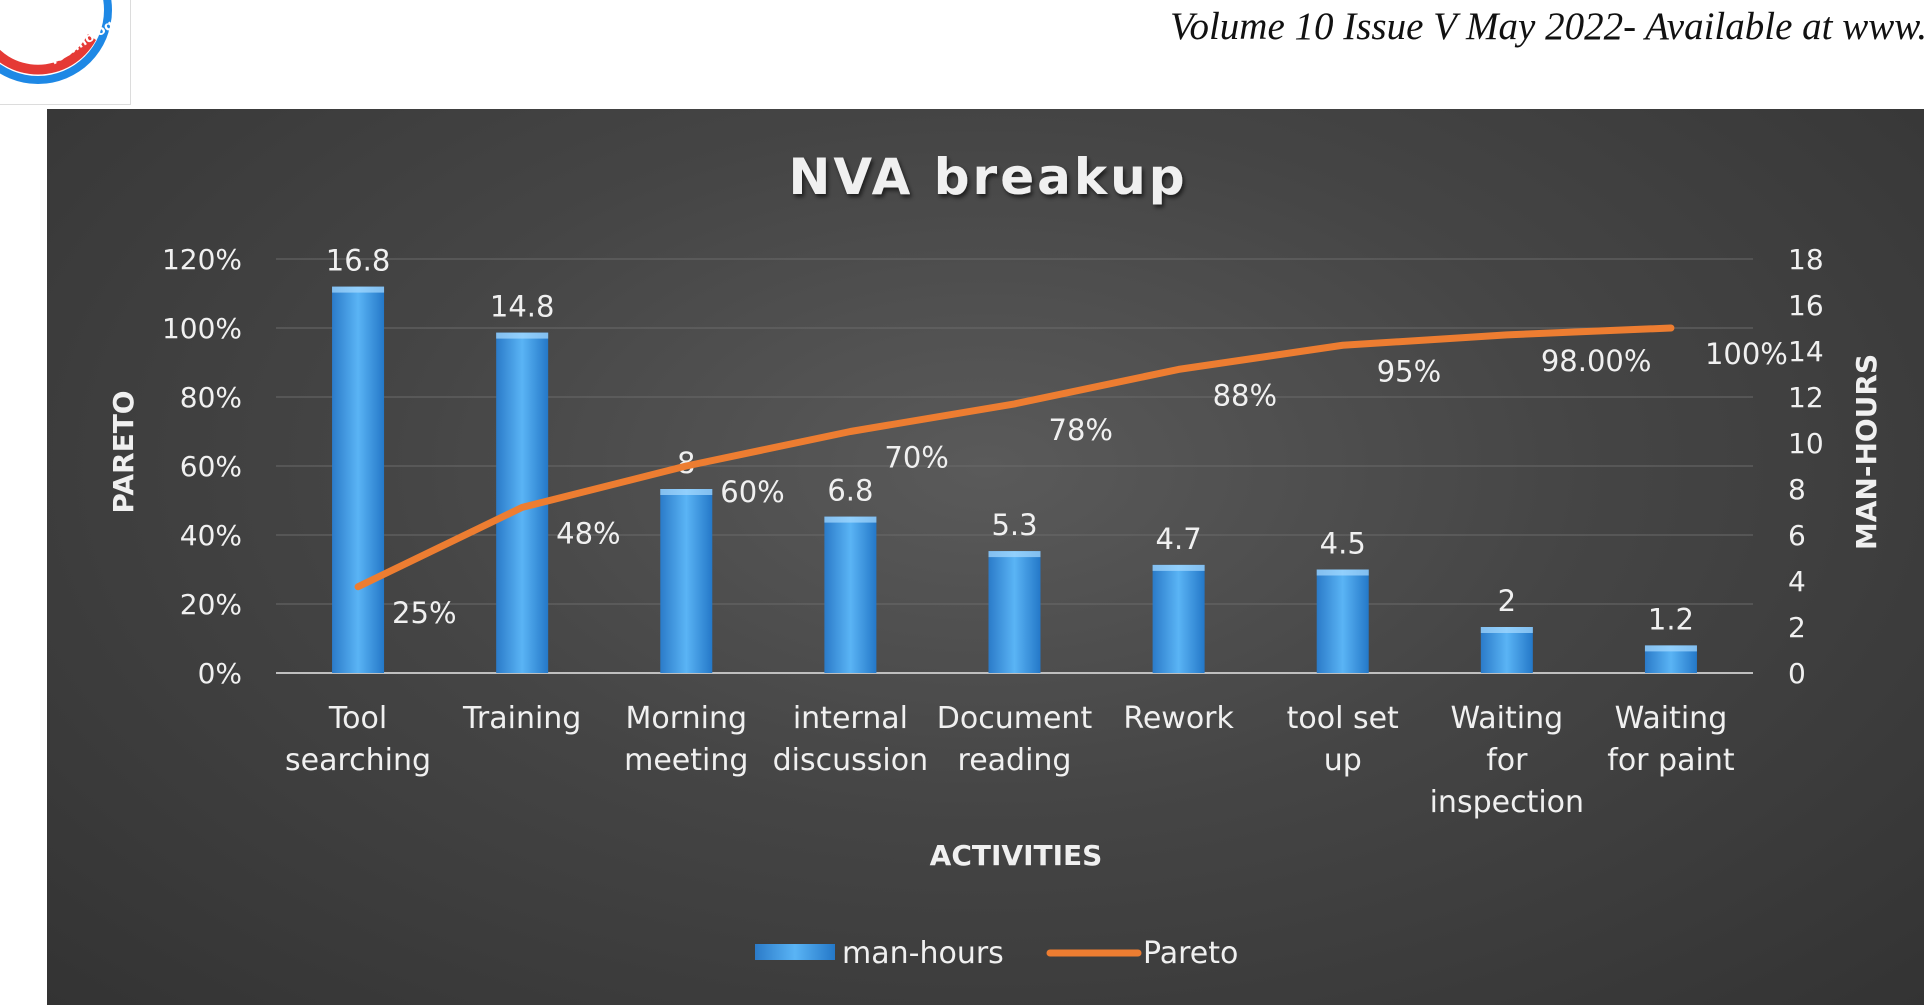 This screenshot has width=1924, height=1005. I want to click on left-tick-label: 120%, so click(202, 259).